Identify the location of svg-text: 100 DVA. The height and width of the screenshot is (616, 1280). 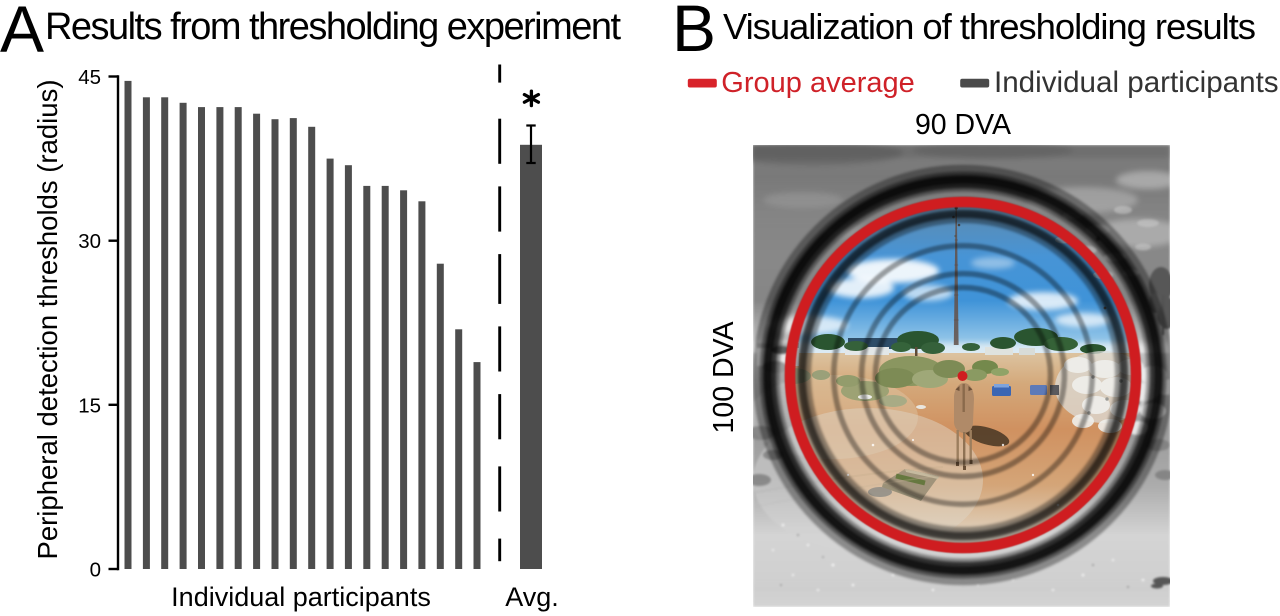
(724, 378).